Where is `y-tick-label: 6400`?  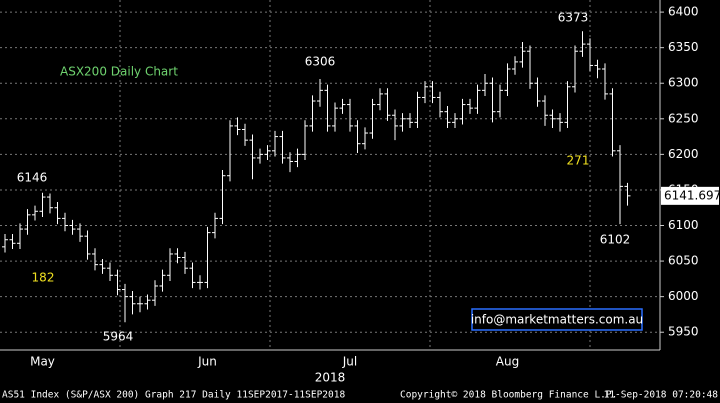
y-tick-label: 6400 is located at coordinates (683, 12).